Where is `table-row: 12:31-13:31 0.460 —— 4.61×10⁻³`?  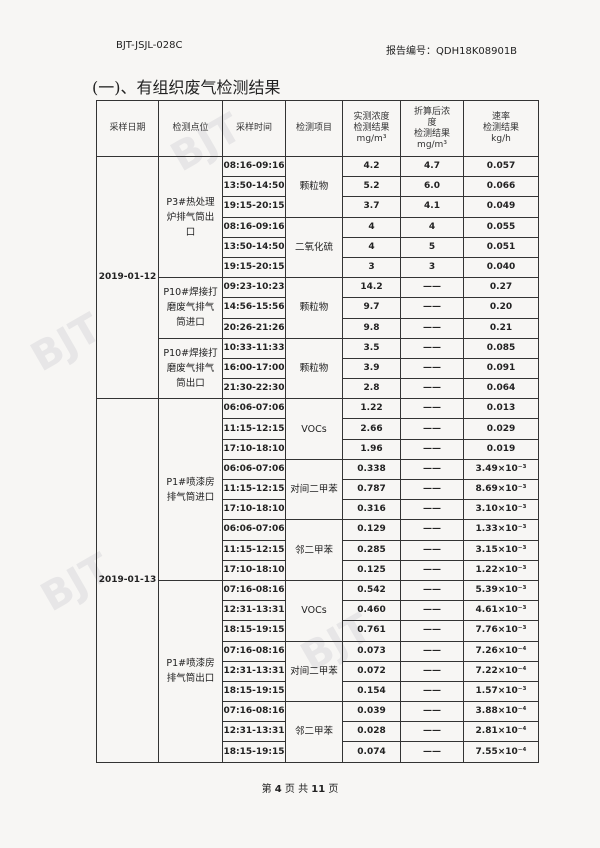
table-row: 12:31-13:31 0.460 —— 4.61×10⁻³ is located at coordinates (318, 611).